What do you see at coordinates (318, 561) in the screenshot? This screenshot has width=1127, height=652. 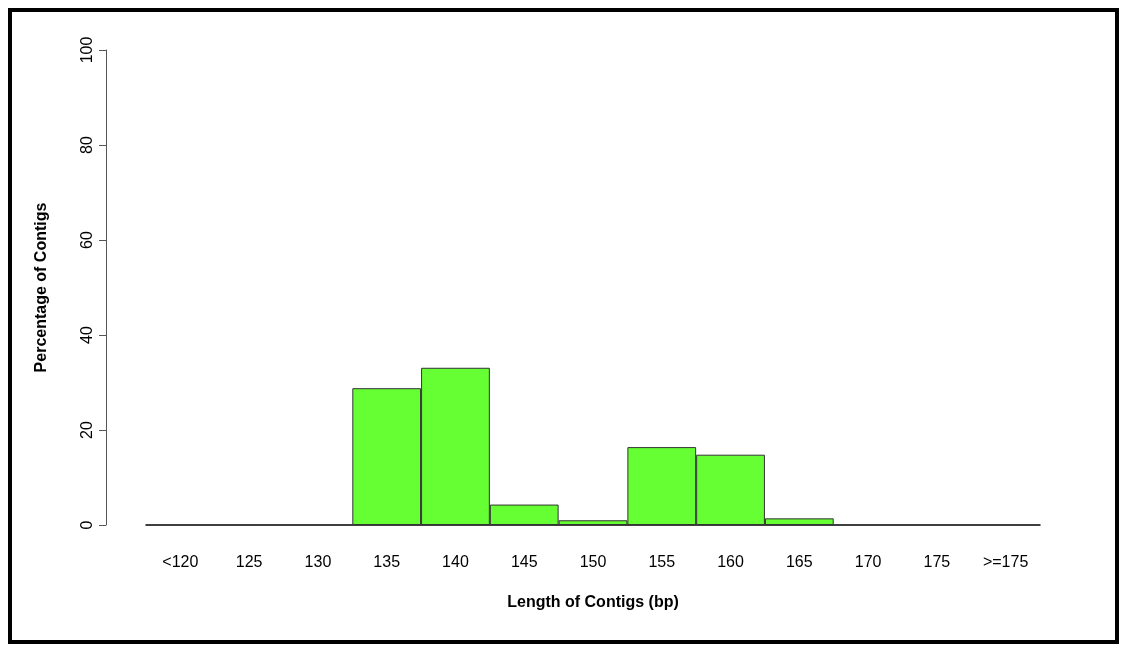 I see `x-tick-label: 130` at bounding box center [318, 561].